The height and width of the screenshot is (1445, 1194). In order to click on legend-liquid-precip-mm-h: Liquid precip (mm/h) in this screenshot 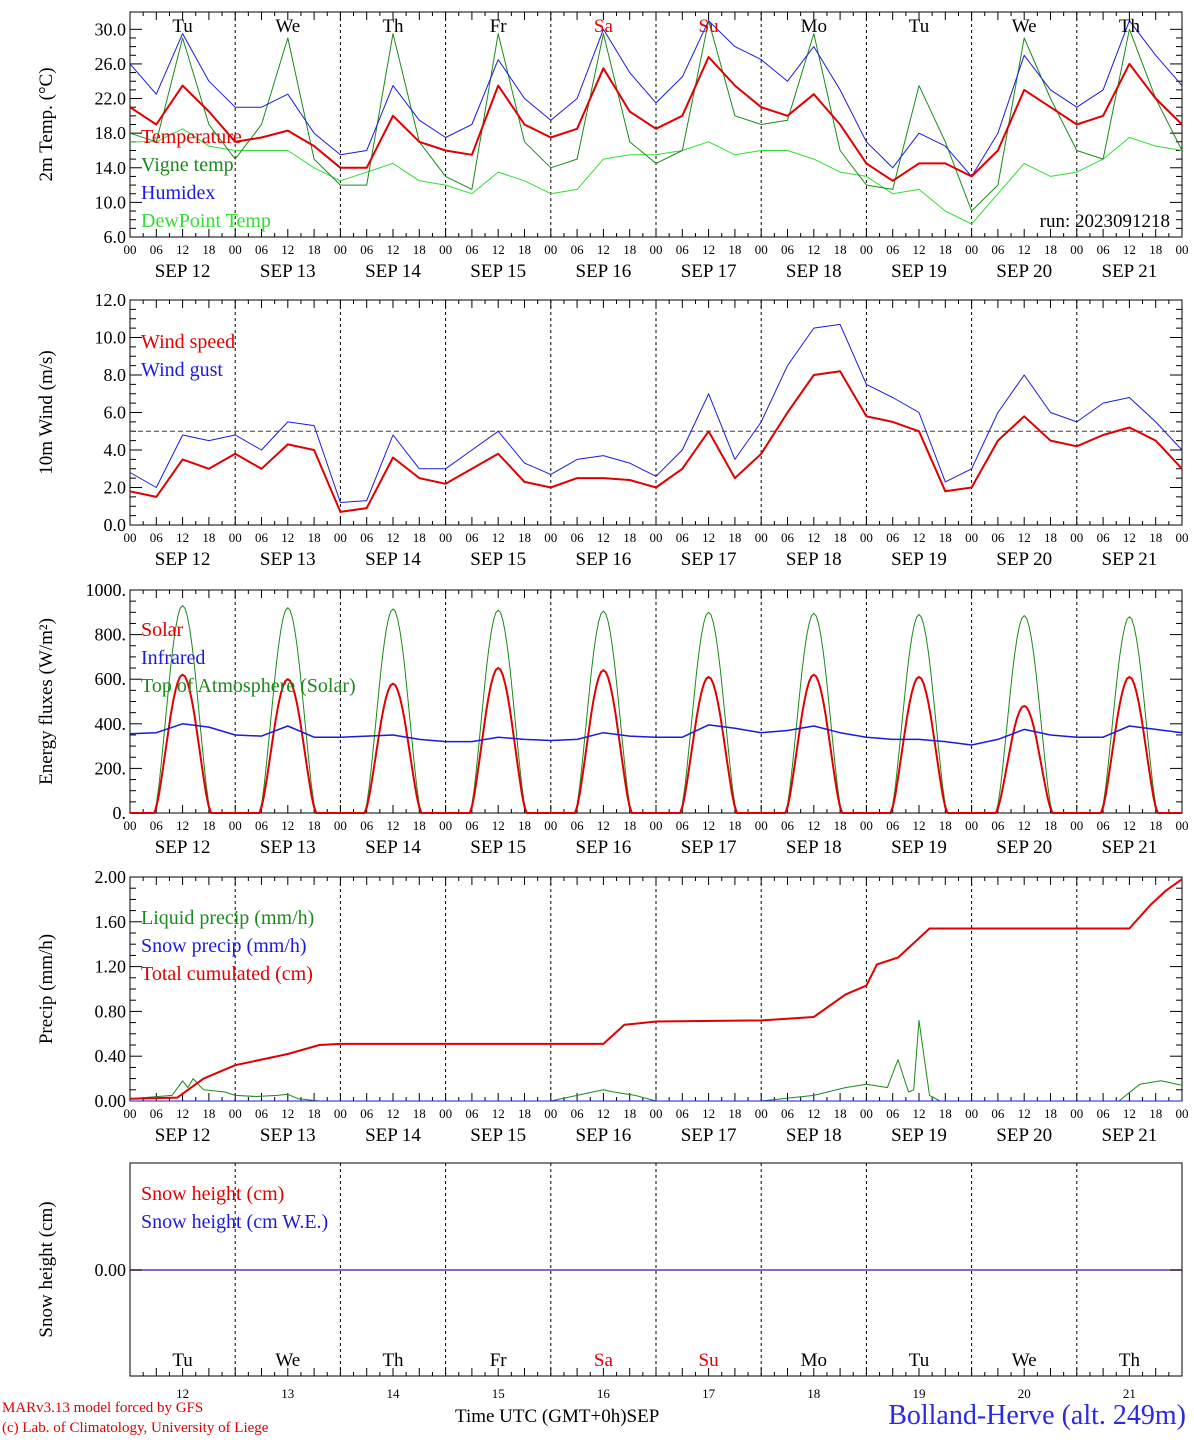, I will do `click(227, 918)`.